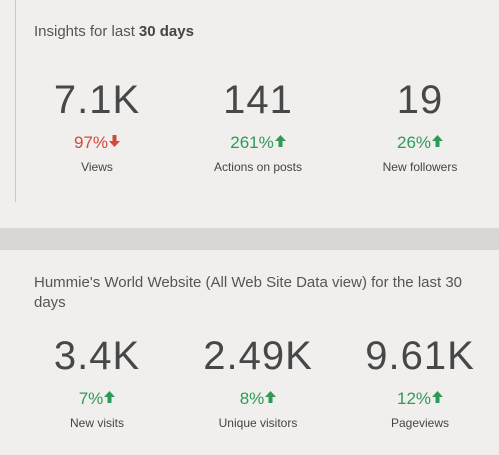  I want to click on stat-change: 7%, so click(97, 399).